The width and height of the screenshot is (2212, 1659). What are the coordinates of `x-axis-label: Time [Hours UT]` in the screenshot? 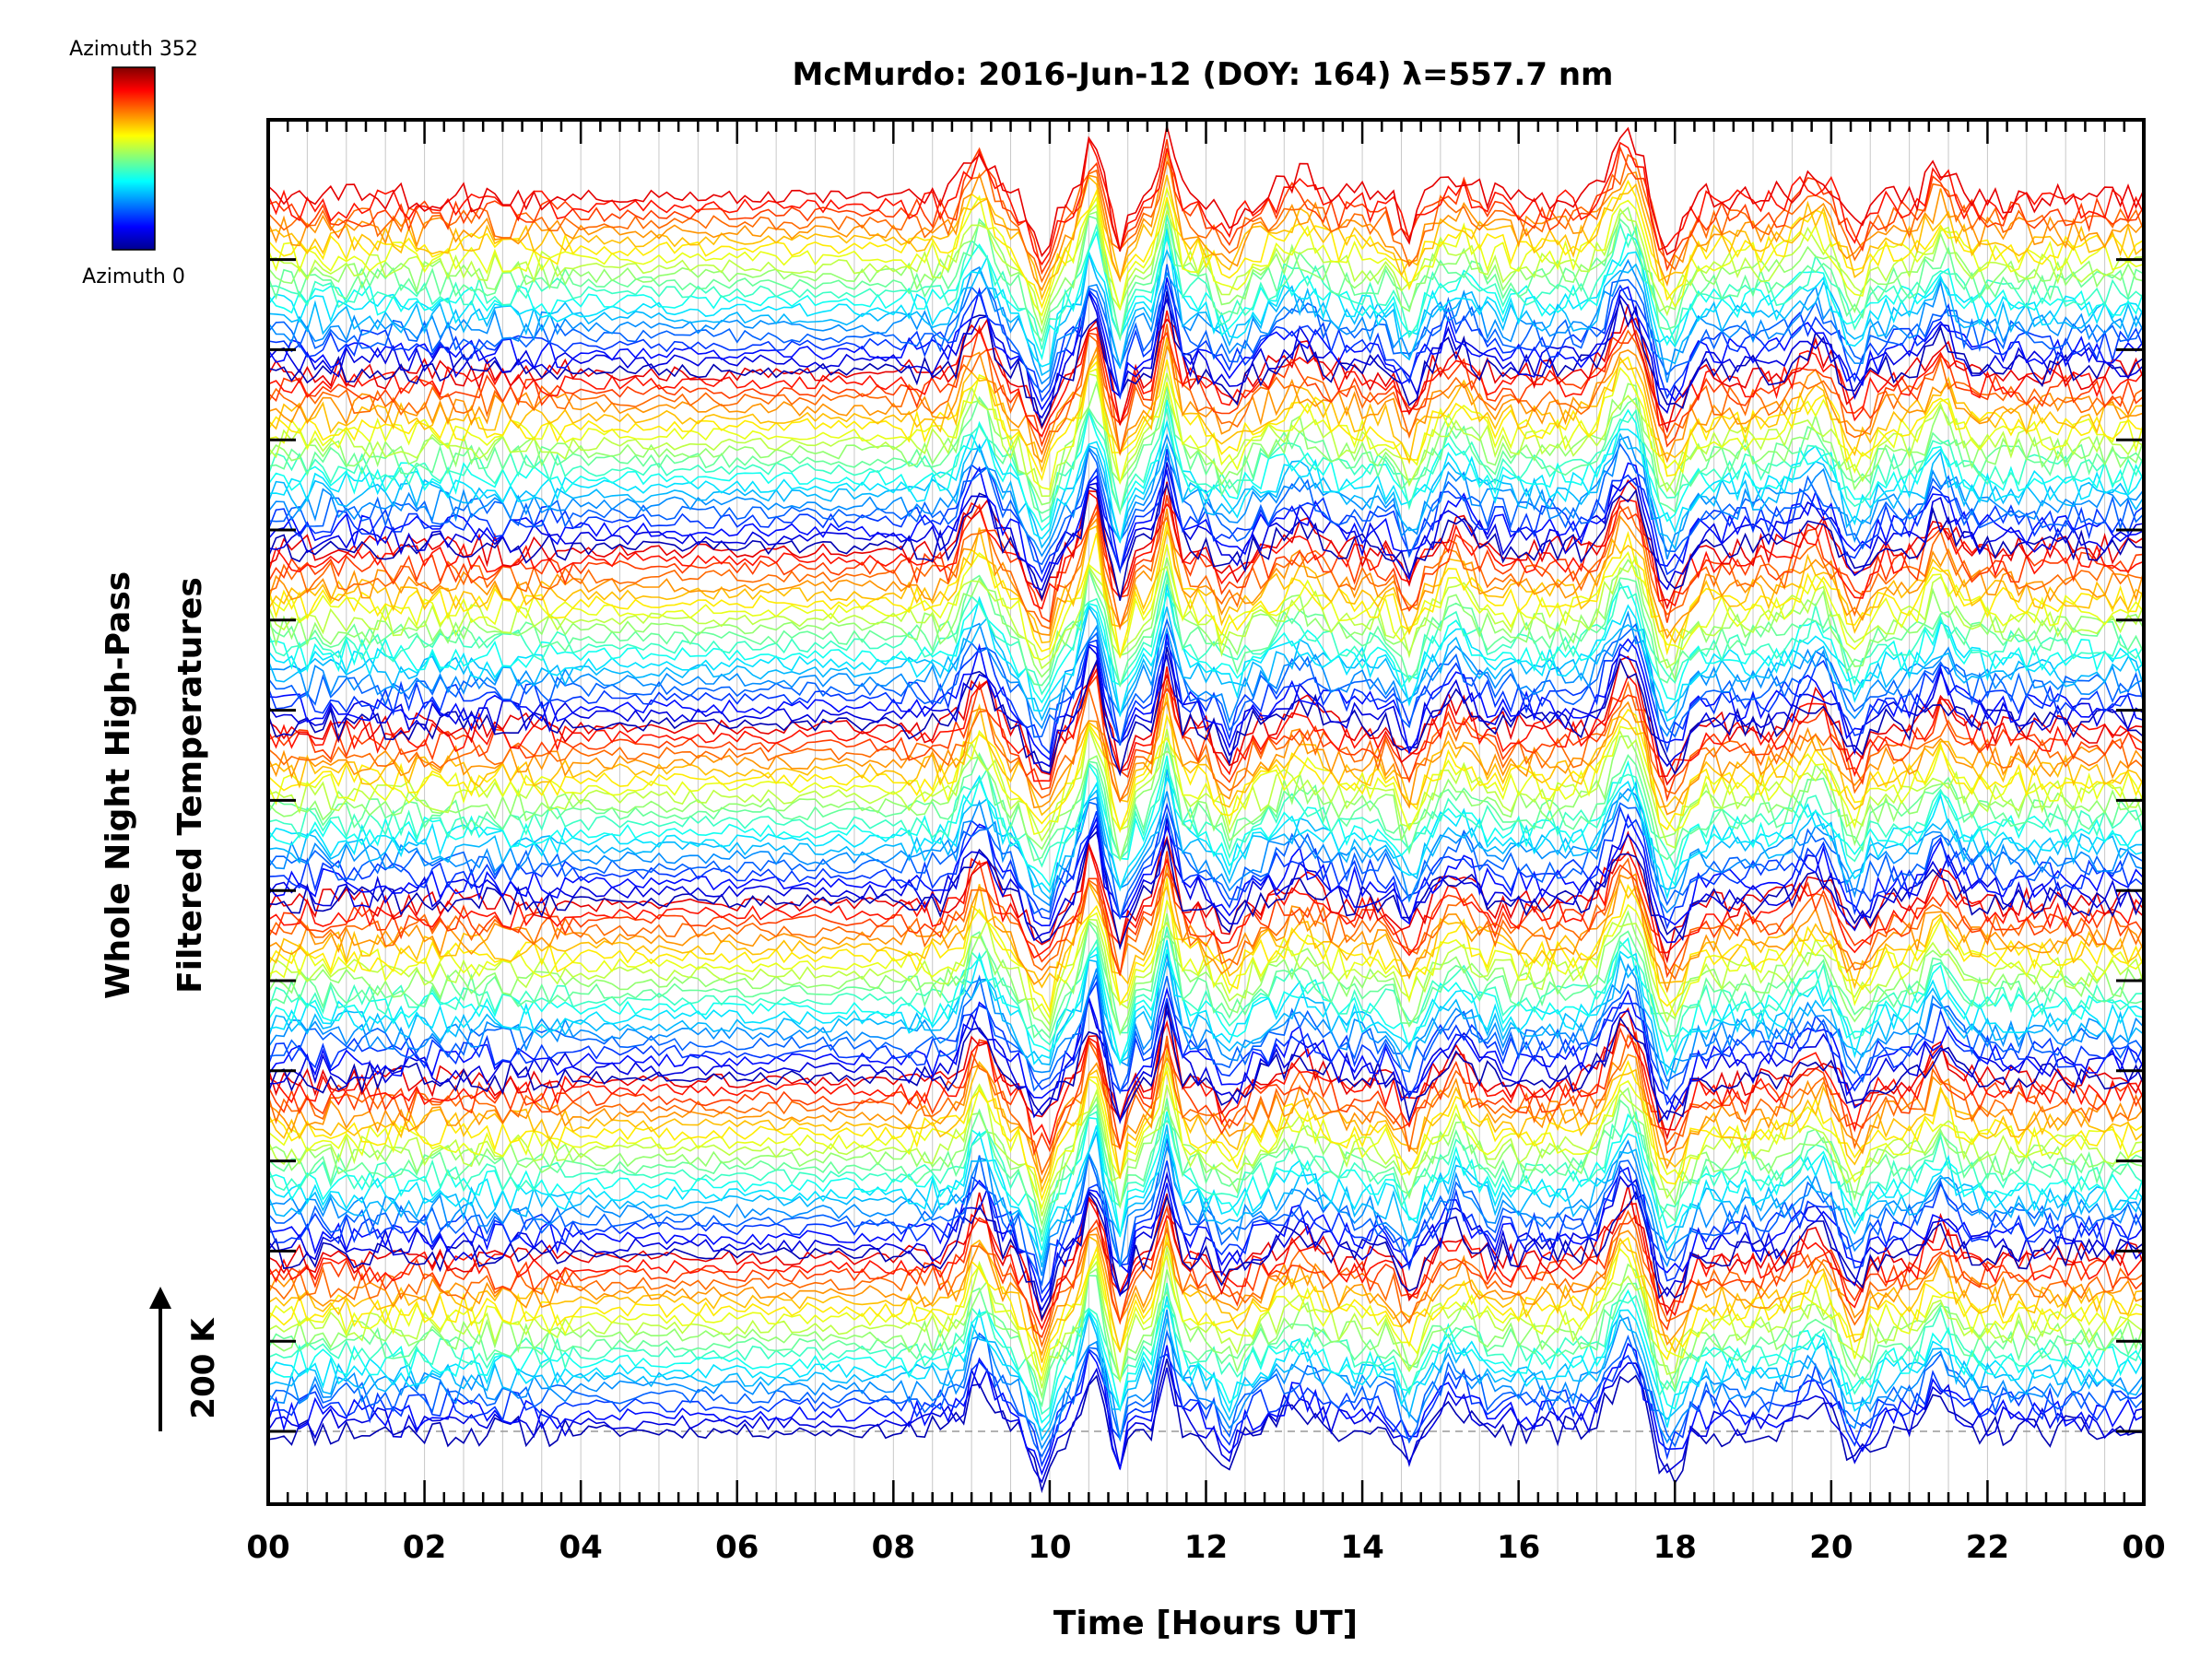 It's located at (1205, 1623).